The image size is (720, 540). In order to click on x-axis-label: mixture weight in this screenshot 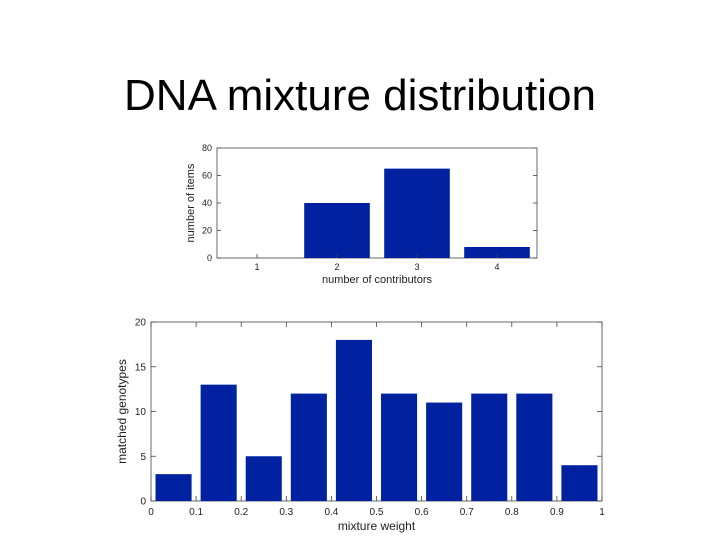, I will do `click(377, 526)`.